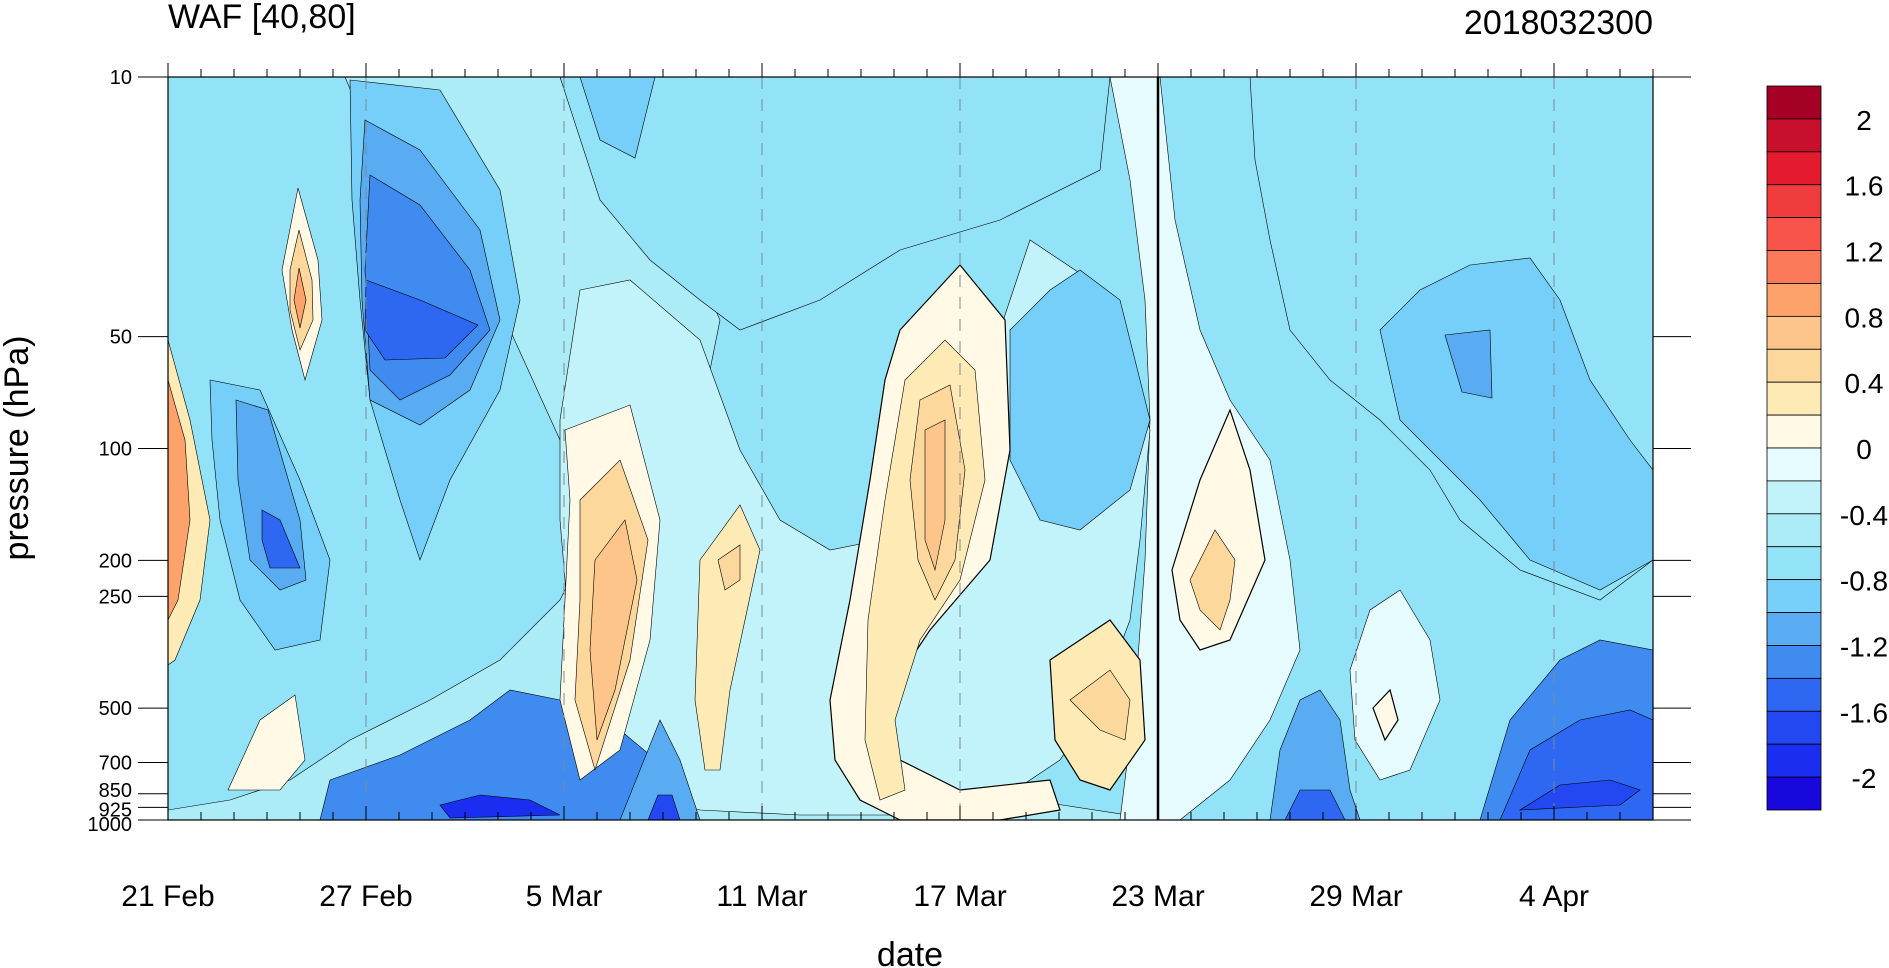 The height and width of the screenshot is (968, 1889). Describe the element at coordinates (1864, 646) in the screenshot. I see `colorbar-label: -1.2` at that location.